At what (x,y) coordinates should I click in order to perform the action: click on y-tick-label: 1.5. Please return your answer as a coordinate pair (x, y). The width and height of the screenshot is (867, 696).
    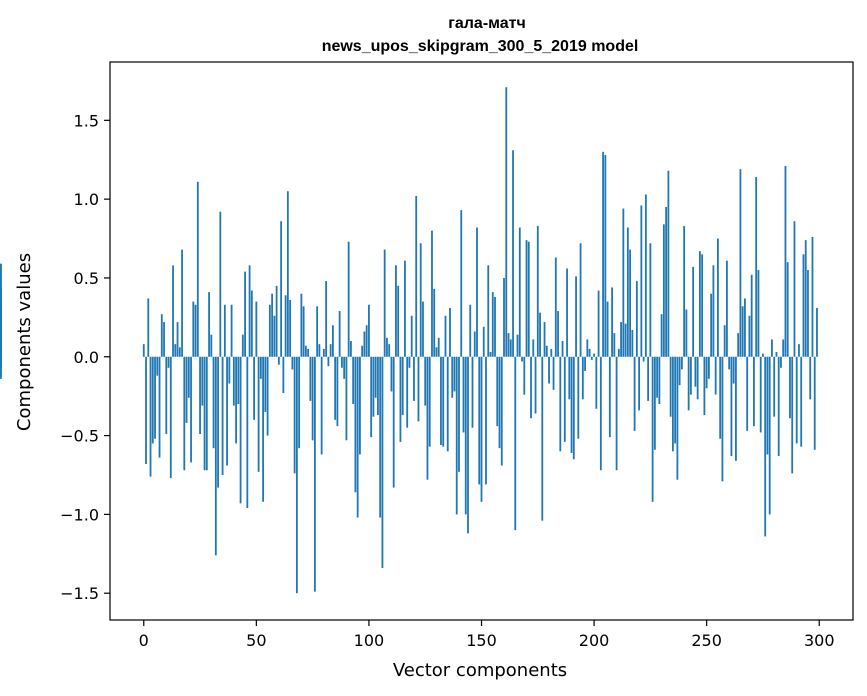
    Looking at the image, I should click on (86, 120).